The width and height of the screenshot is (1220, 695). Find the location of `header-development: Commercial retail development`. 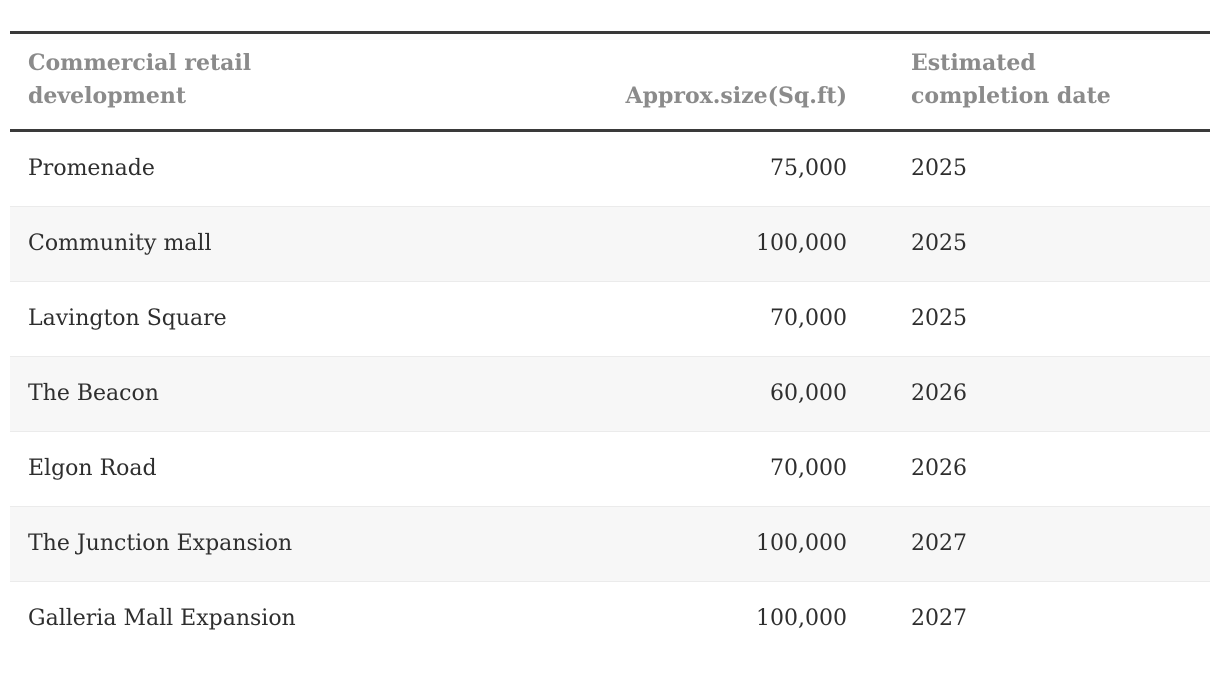

header-development: Commercial retail development is located at coordinates (310, 82).